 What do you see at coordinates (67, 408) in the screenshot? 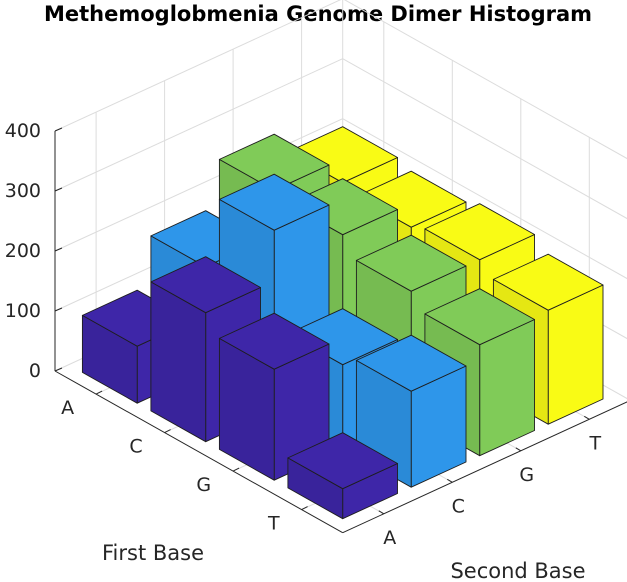
I see `first-base-tick-label: A` at bounding box center [67, 408].